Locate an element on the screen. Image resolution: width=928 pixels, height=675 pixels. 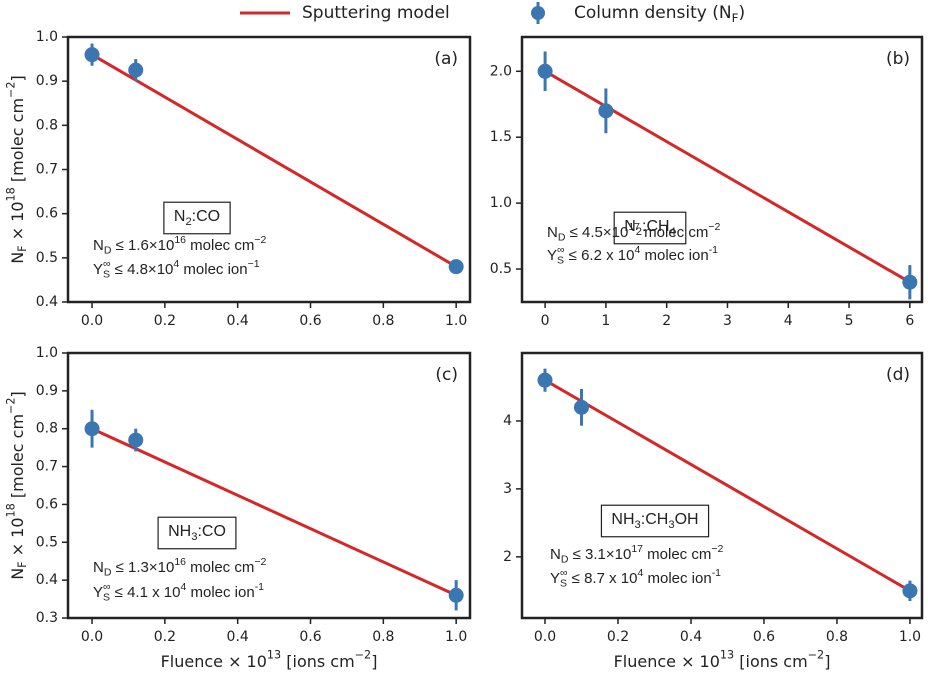
x-tick-label: 1.0 is located at coordinates (456, 321).